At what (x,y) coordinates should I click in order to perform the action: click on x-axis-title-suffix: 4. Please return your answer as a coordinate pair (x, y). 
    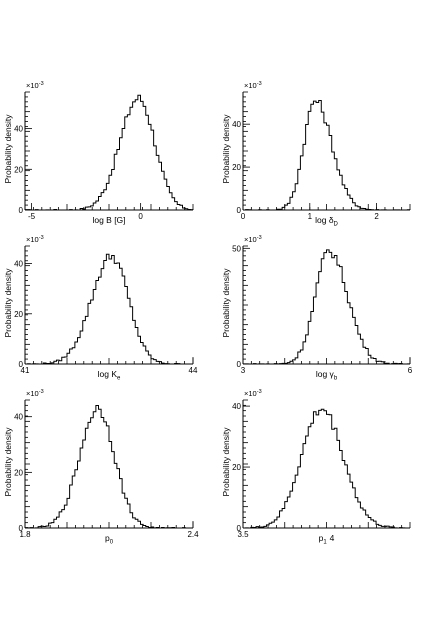
    Looking at the image, I should click on (332, 538).